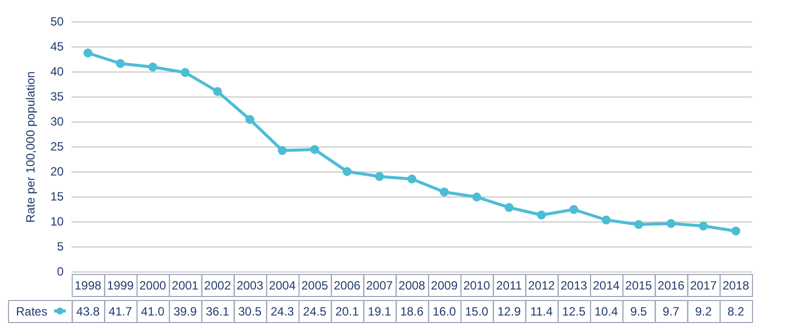  What do you see at coordinates (250, 311) in the screenshot?
I see `data-label: 30.5` at bounding box center [250, 311].